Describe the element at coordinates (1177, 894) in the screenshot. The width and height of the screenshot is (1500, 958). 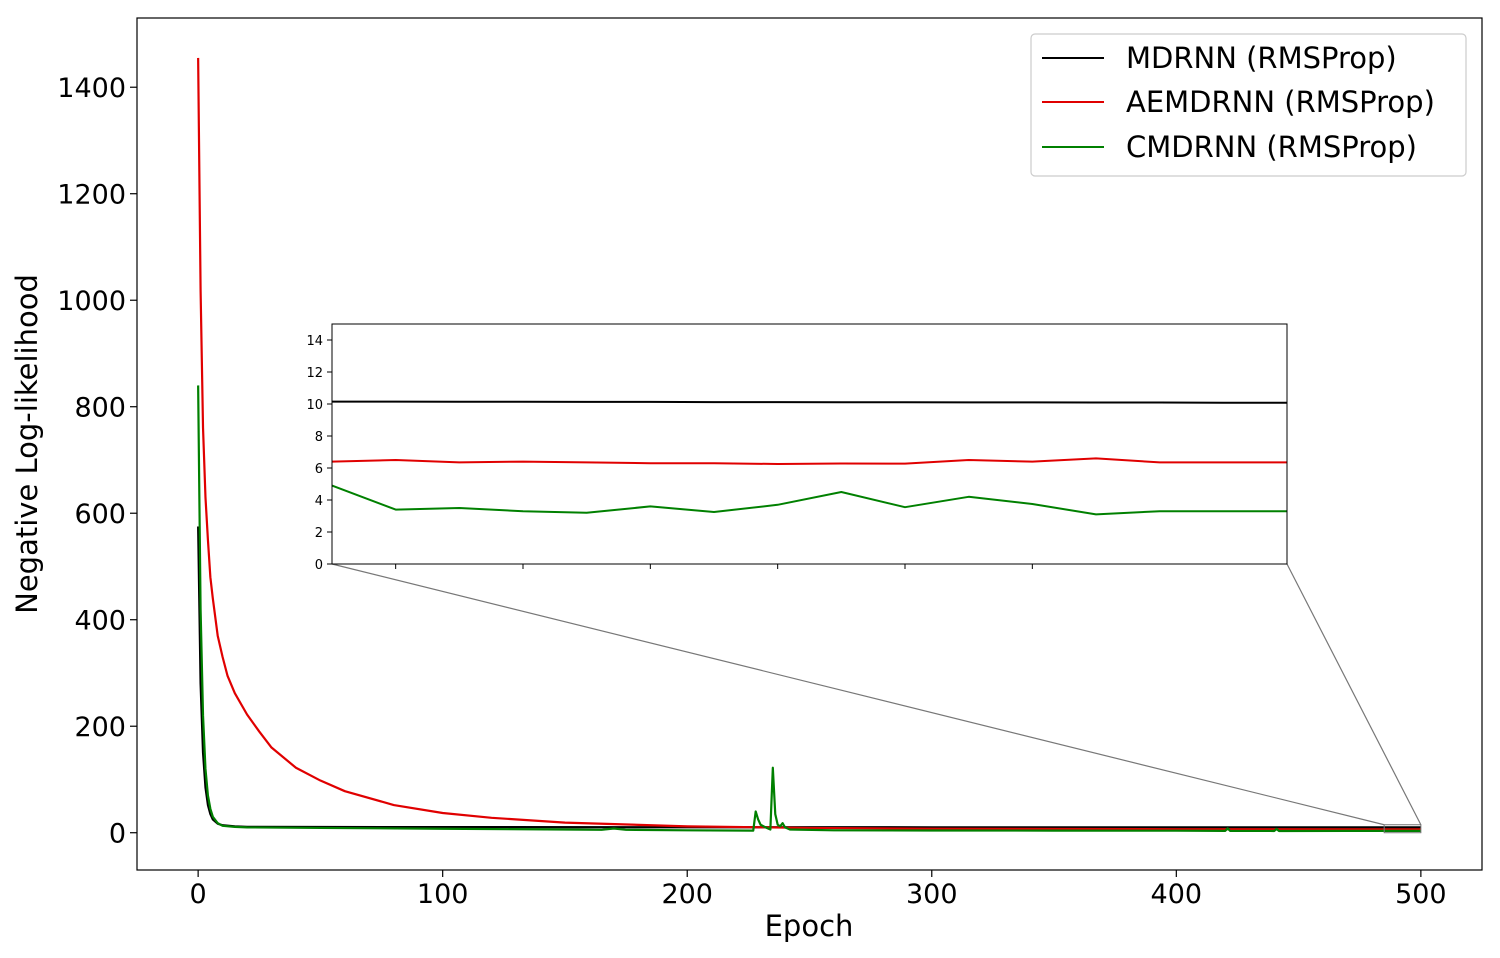
I see `x-tick-label: 400` at that location.